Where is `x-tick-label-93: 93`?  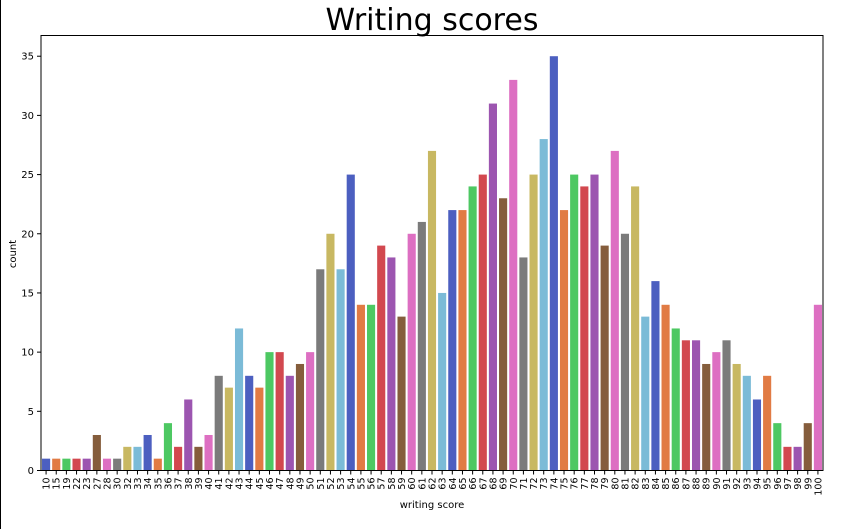
x-tick-label-93: 93 is located at coordinates (747, 484).